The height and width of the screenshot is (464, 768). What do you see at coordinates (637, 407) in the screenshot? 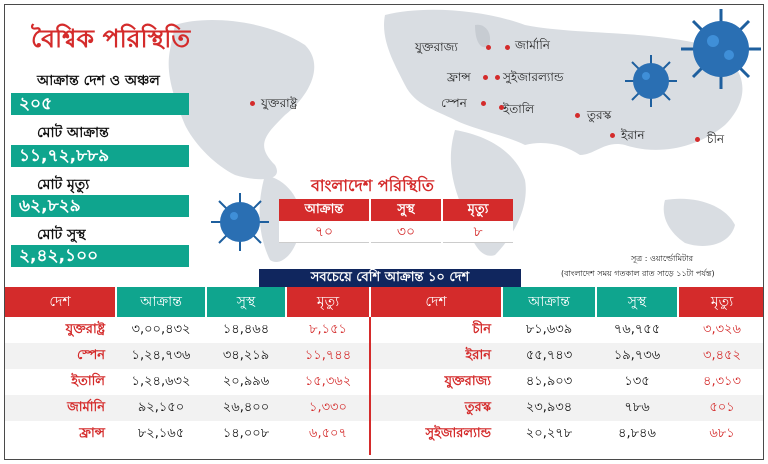
I see `cell-recovered: ৭৮৬` at bounding box center [637, 407].